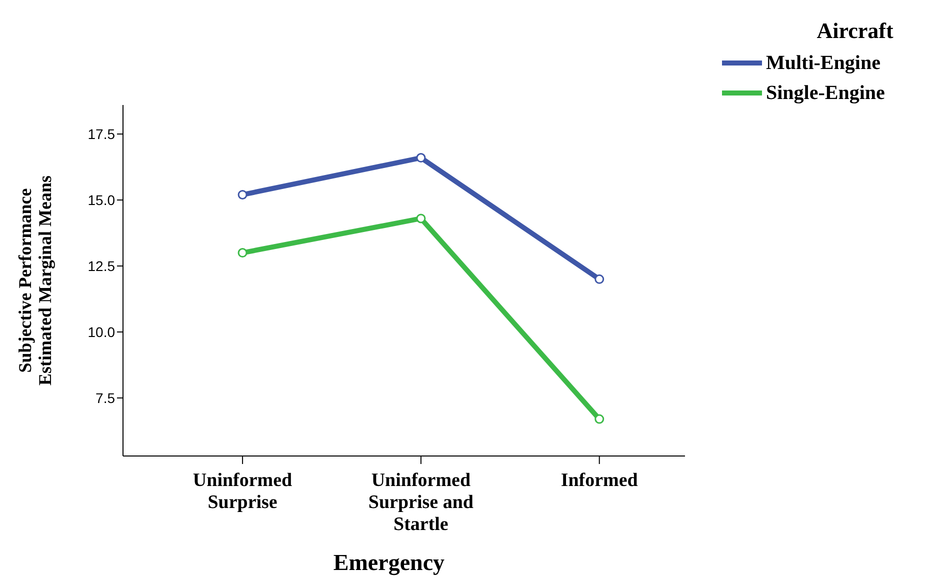 Image resolution: width=943 pixels, height=588 pixels. Describe the element at coordinates (102, 134) in the screenshot. I see `y-tick-label: 17.5` at that location.